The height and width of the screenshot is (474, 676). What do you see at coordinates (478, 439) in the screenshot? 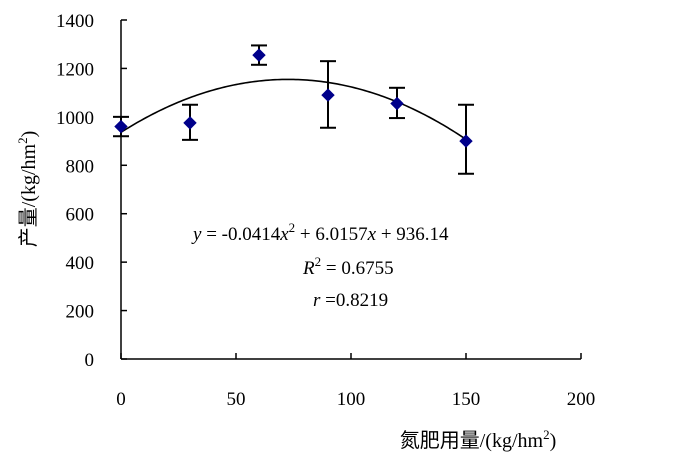
I see `x-axis-title: 氮肥用量/(kg/hm2)` at bounding box center [478, 439].